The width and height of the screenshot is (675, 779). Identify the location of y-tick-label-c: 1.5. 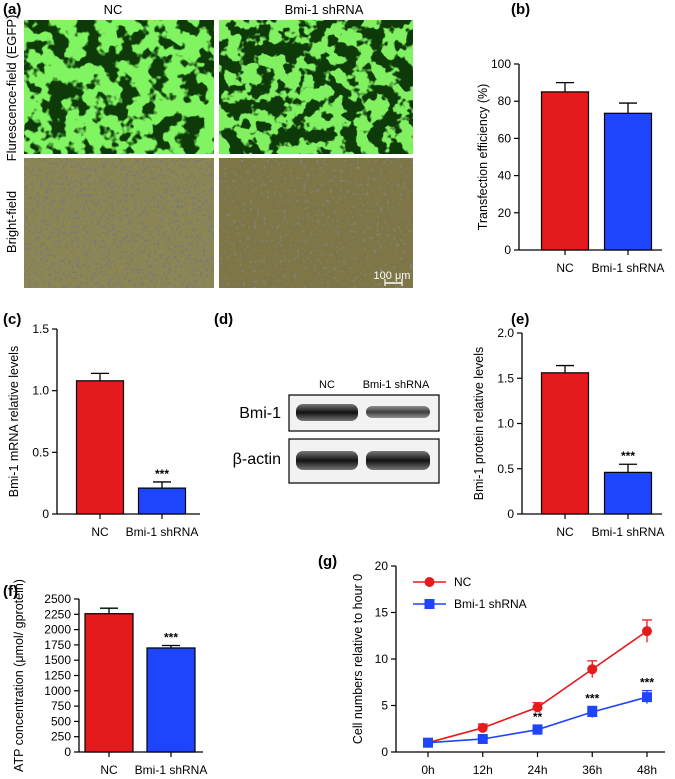
(40, 329).